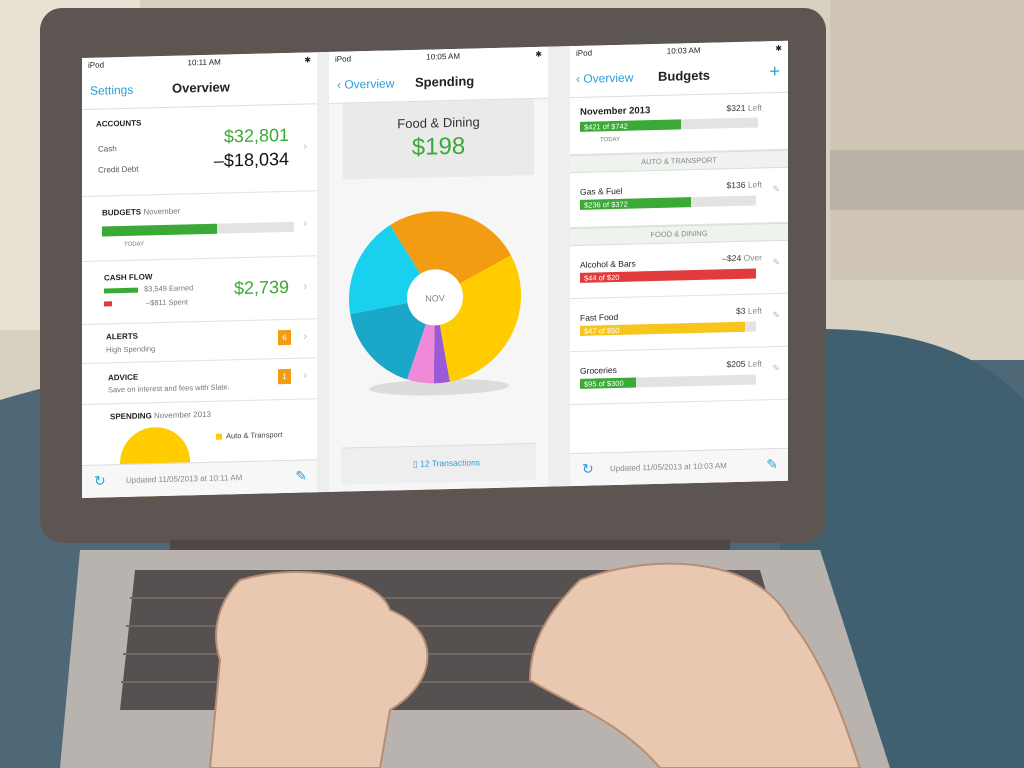  I want to click on earned-bar, so click(121, 290).